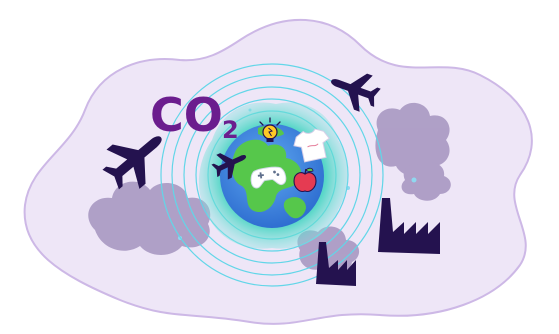  What do you see at coordinates (311, 145) in the screenshot?
I see `tshirt-icon` at bounding box center [311, 145].